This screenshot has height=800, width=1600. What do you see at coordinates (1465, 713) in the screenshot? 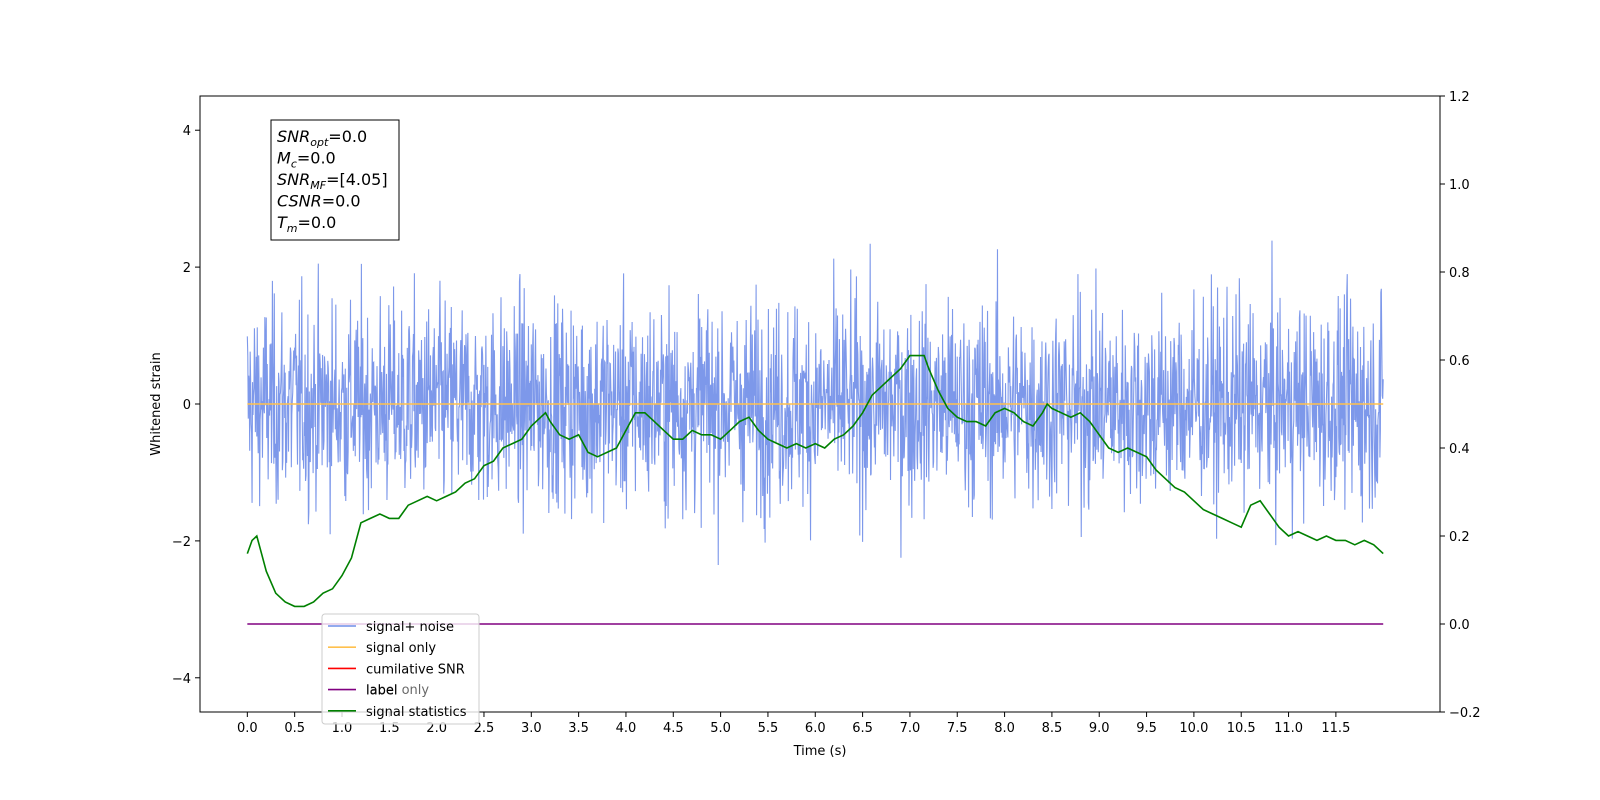
I see `y2-tick-label: −0.2` at bounding box center [1465, 713].